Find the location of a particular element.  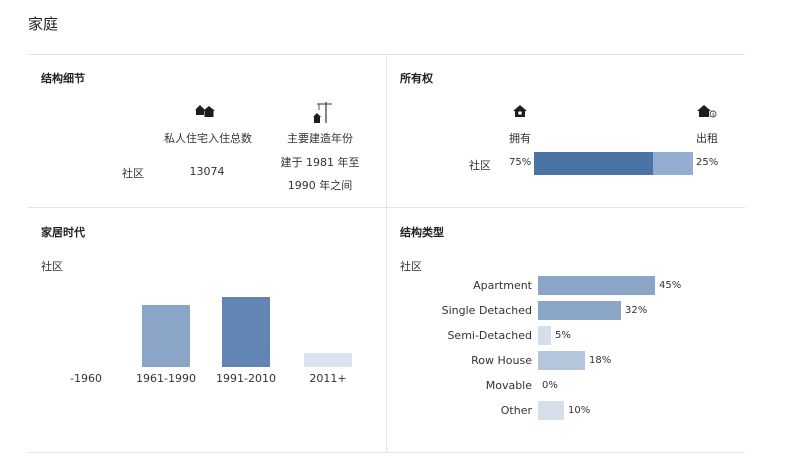

structure-type-bar-single-detached is located at coordinates (579, 310).